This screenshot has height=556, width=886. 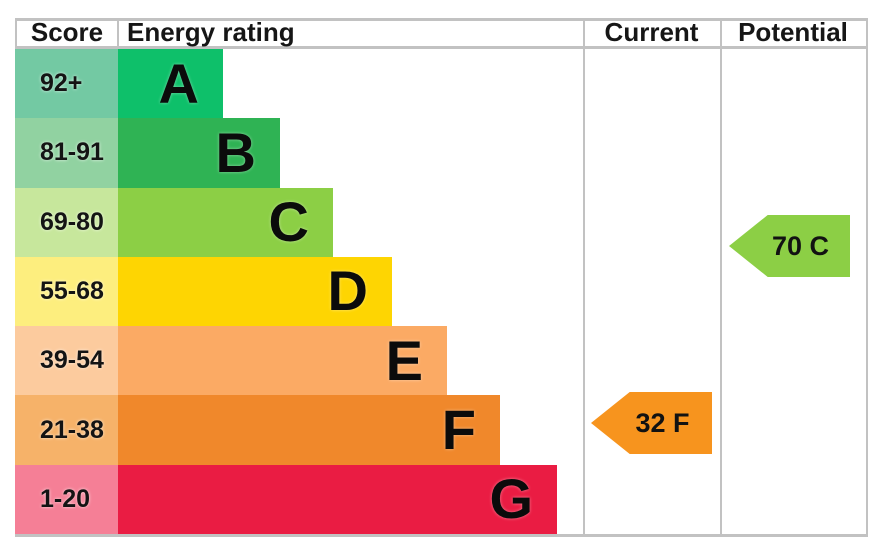 I want to click on rating-letter: A, so click(x=178, y=83).